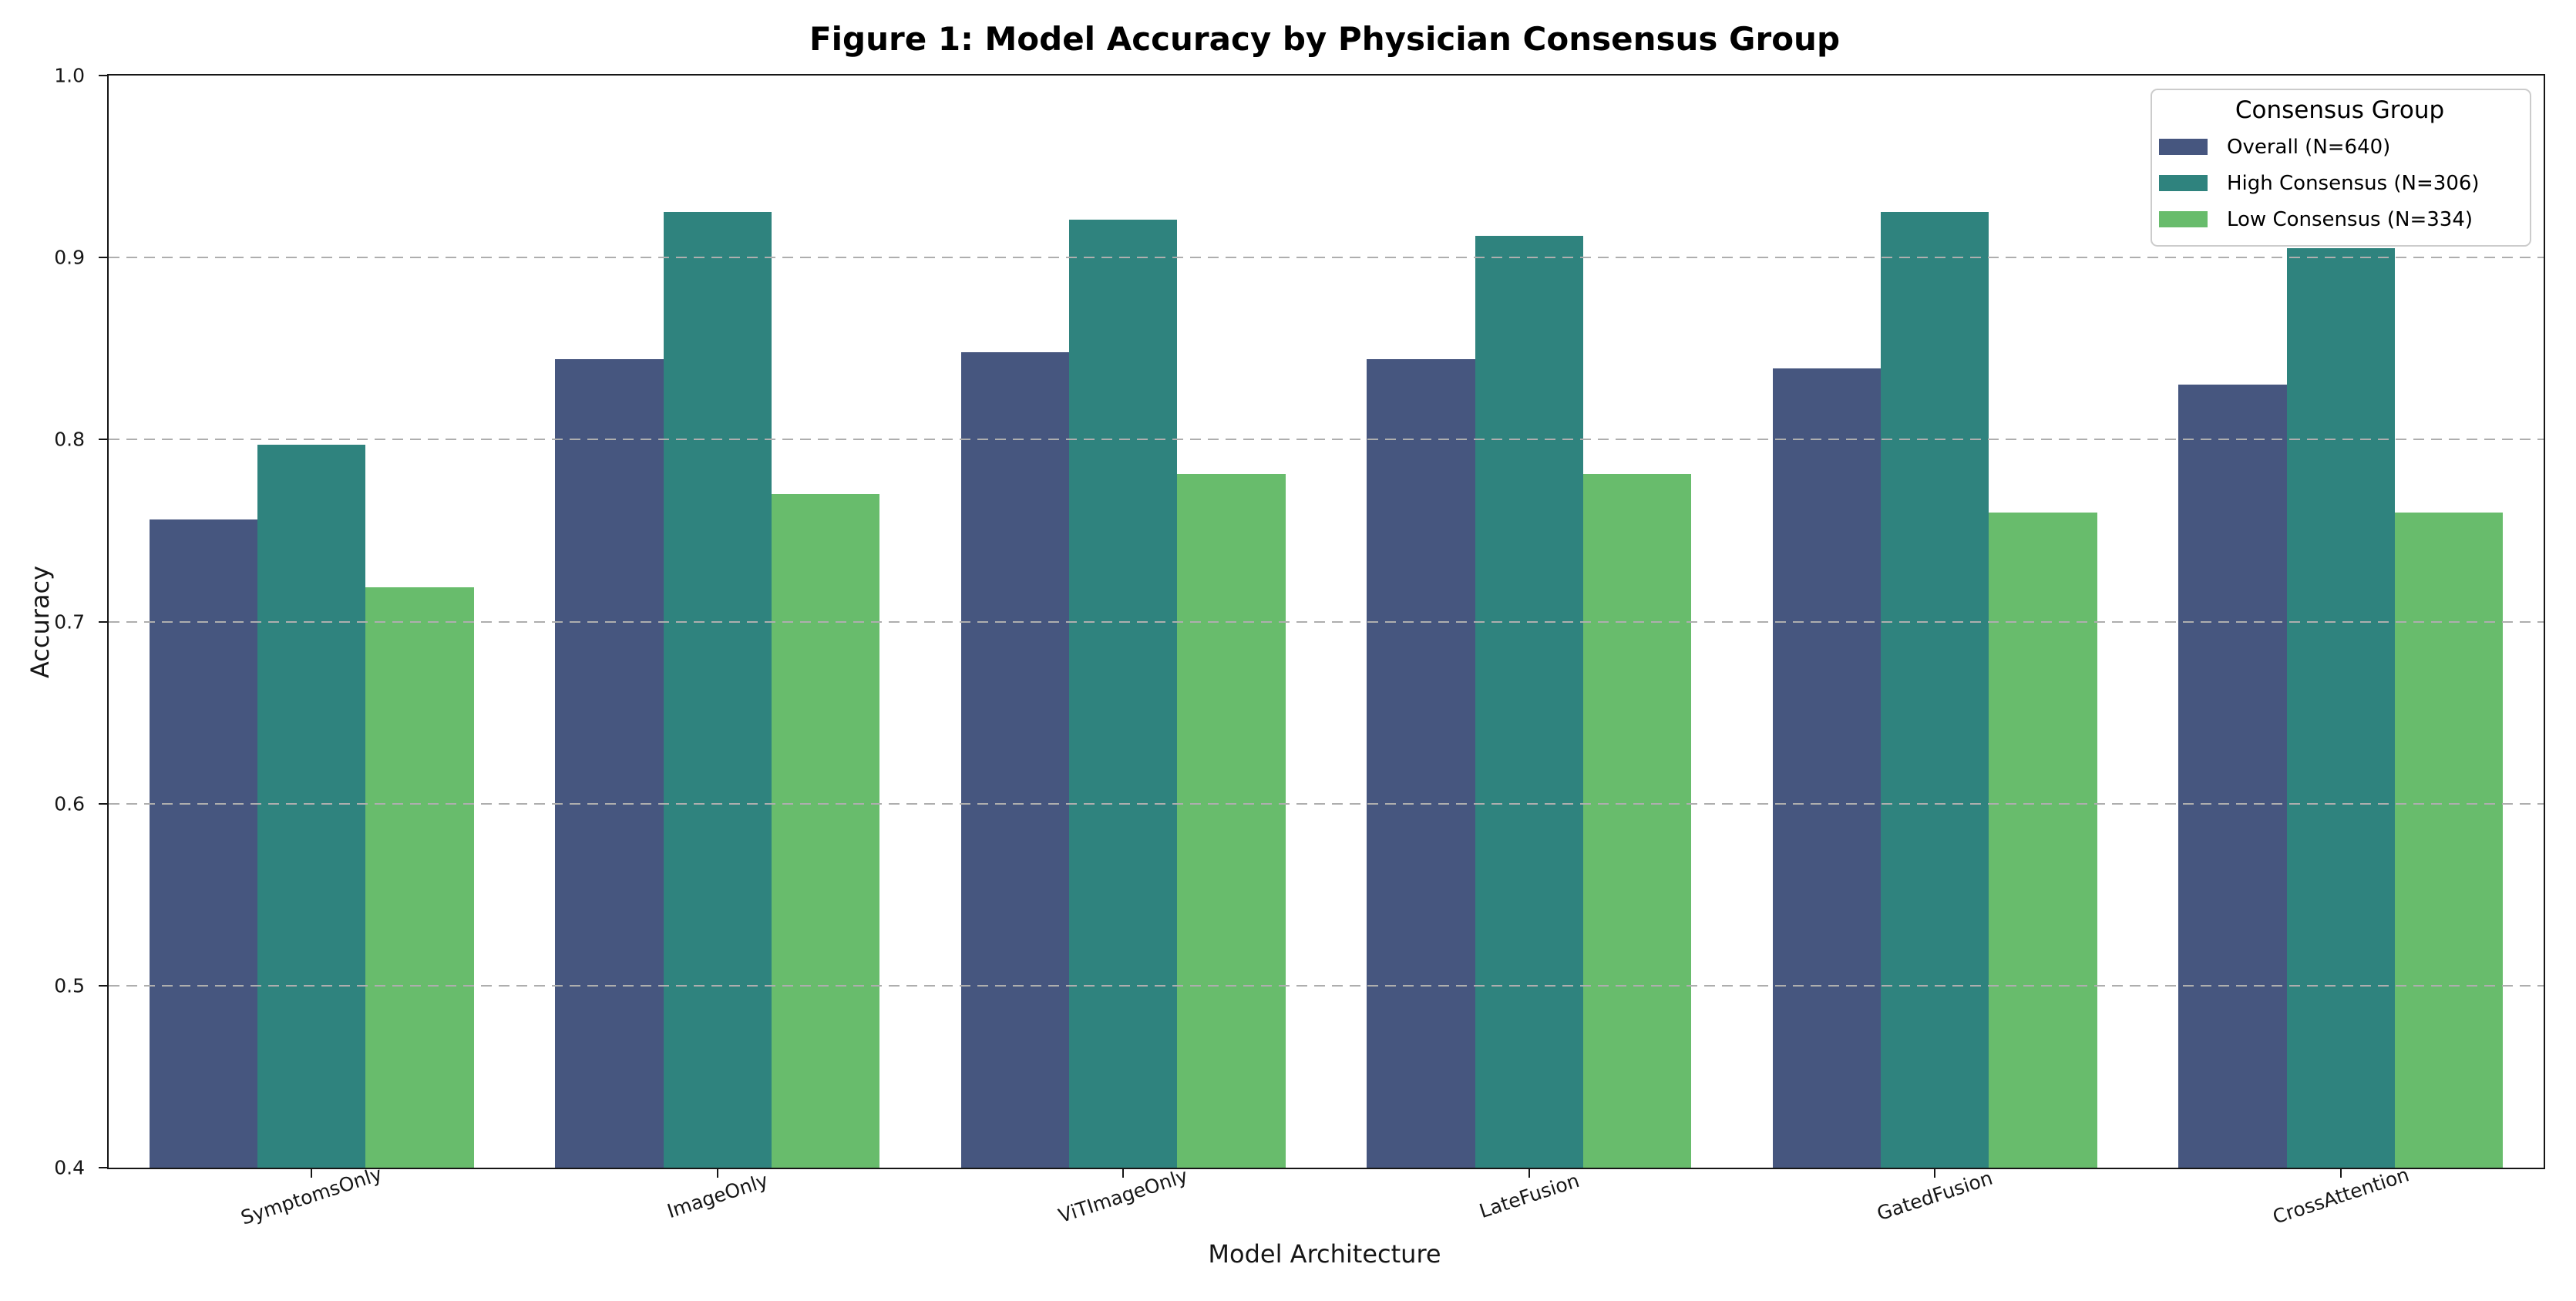  I want to click on x-tick-mark-CrossAttention, so click(2340, 1173).